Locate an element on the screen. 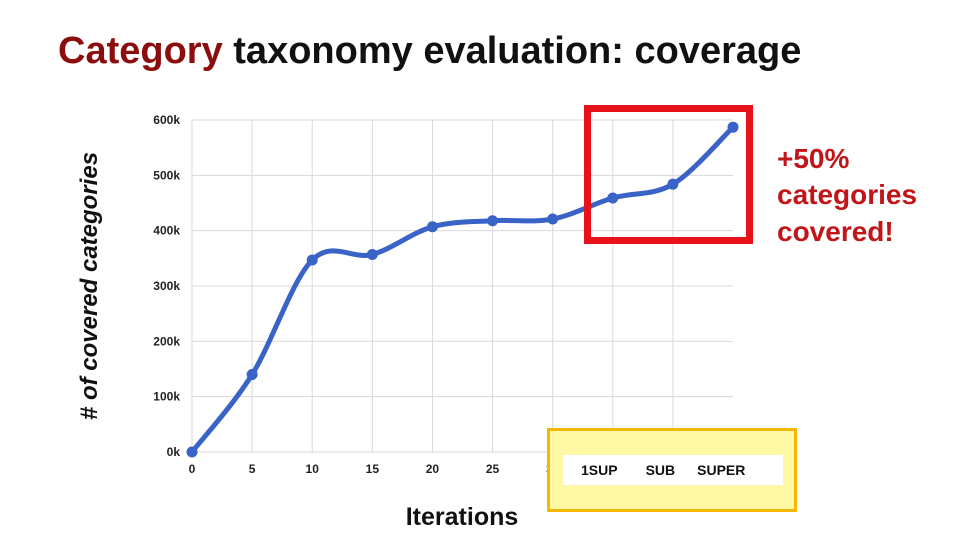 The width and height of the screenshot is (960, 540). legend-item: SUPER is located at coordinates (721, 470).